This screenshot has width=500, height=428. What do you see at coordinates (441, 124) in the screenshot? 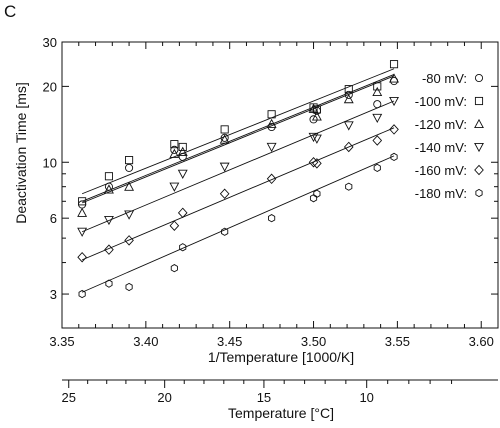
I see `legend-label: -120 mV:` at bounding box center [441, 124].